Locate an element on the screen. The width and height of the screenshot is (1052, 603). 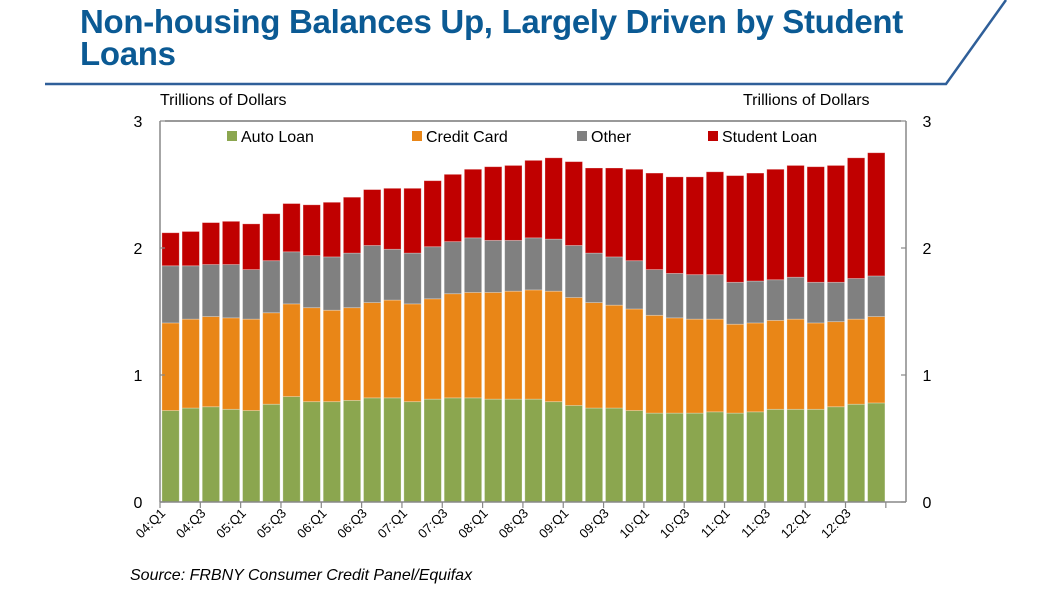
bar-04-Q4 is located at coordinates (231, 361).